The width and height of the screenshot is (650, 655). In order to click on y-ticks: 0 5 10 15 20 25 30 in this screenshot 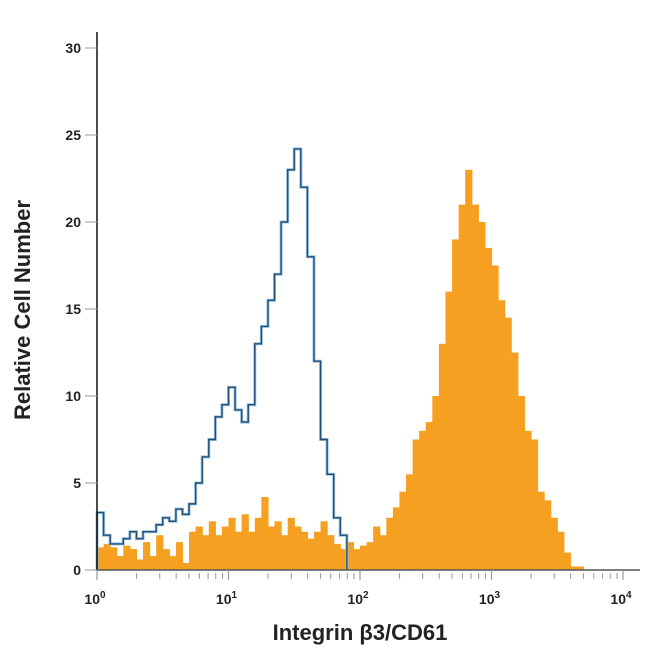, I will do `click(81, 309)`.